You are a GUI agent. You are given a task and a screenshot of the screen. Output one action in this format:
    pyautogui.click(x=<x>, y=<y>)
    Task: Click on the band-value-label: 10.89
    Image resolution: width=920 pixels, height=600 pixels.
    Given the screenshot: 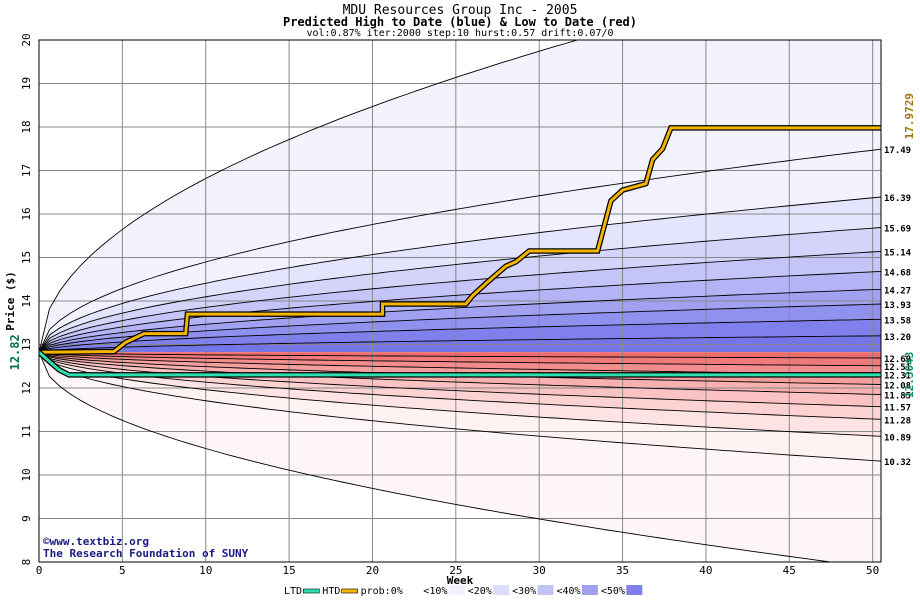 What is the action you would take?
    pyautogui.click(x=897, y=438)
    